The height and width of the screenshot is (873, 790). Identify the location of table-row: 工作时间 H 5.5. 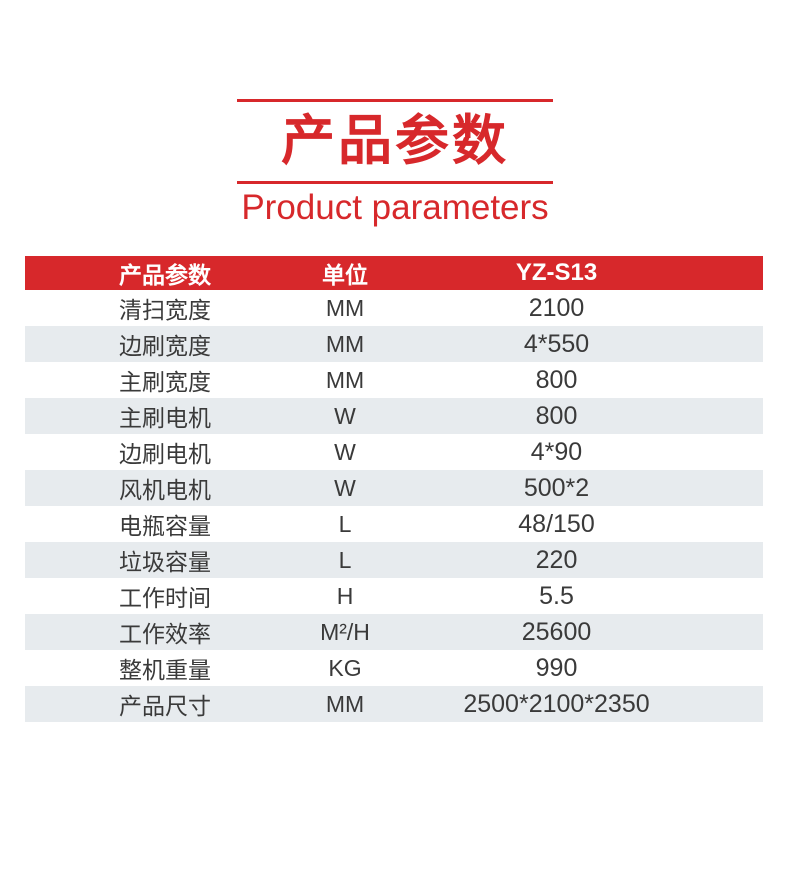
(394, 596).